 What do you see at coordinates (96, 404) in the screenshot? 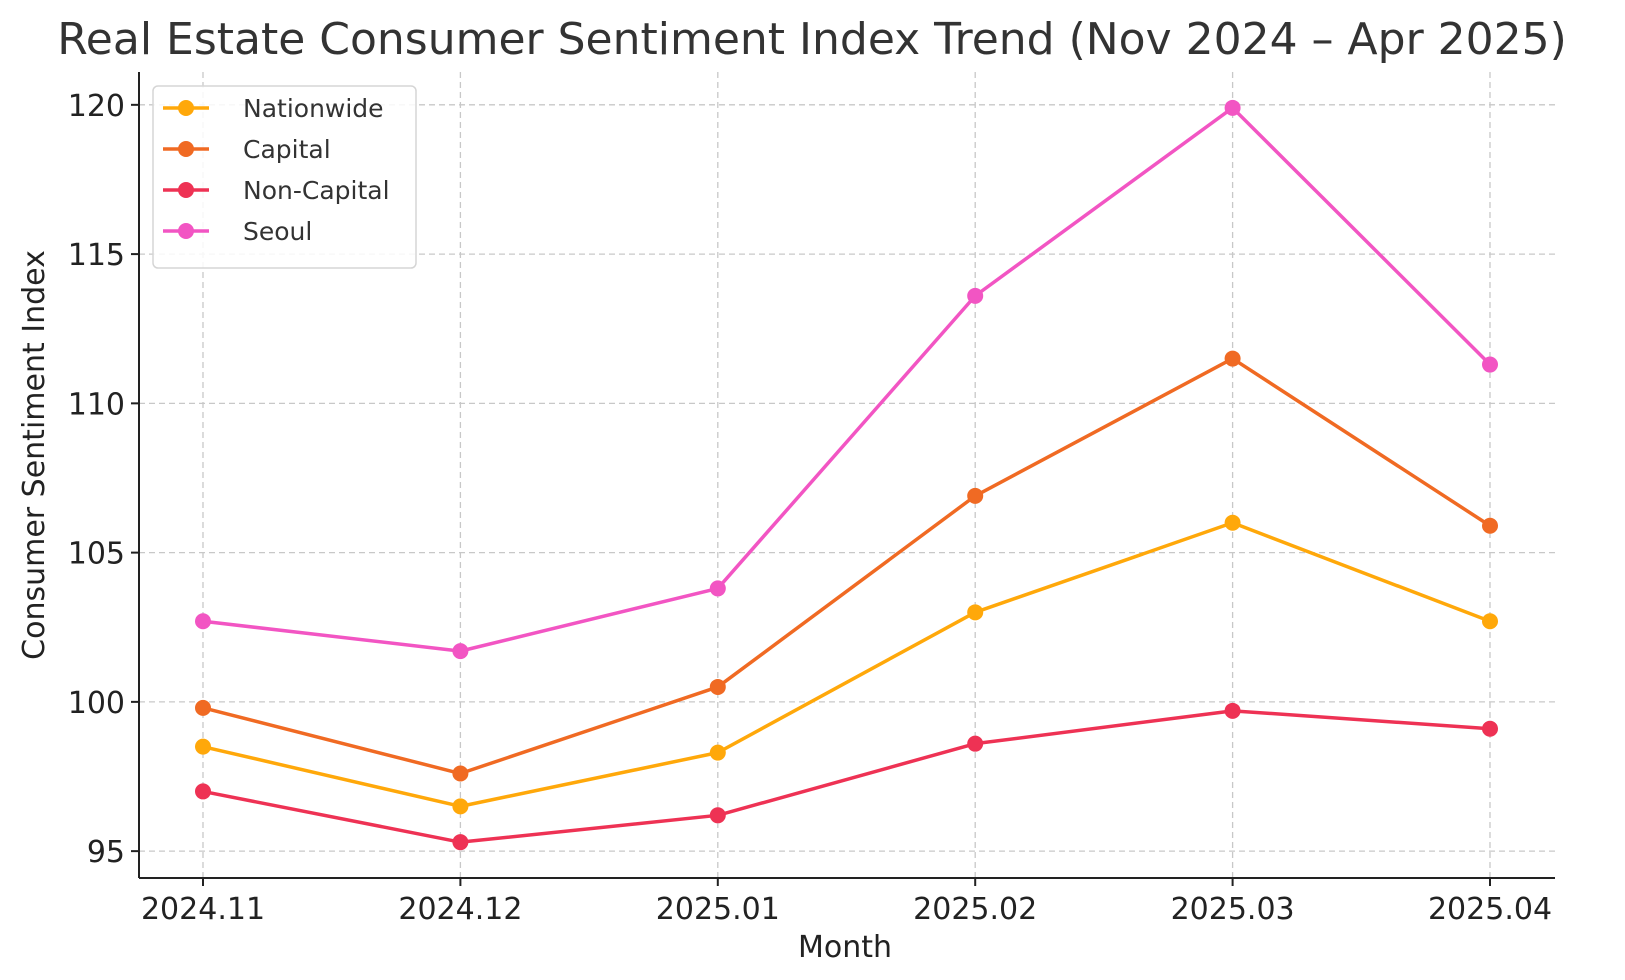
I see `y-tick-label: 110` at bounding box center [96, 404].